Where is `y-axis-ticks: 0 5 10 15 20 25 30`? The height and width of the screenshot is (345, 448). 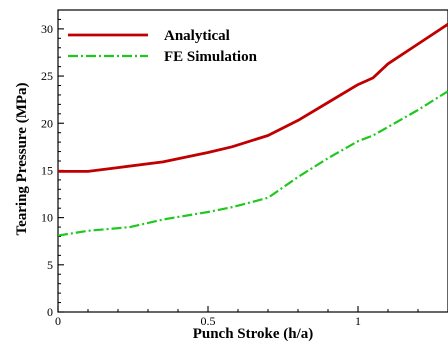 y-axis-ticks: 0 5 10 15 20 25 30 is located at coordinates (52, 164).